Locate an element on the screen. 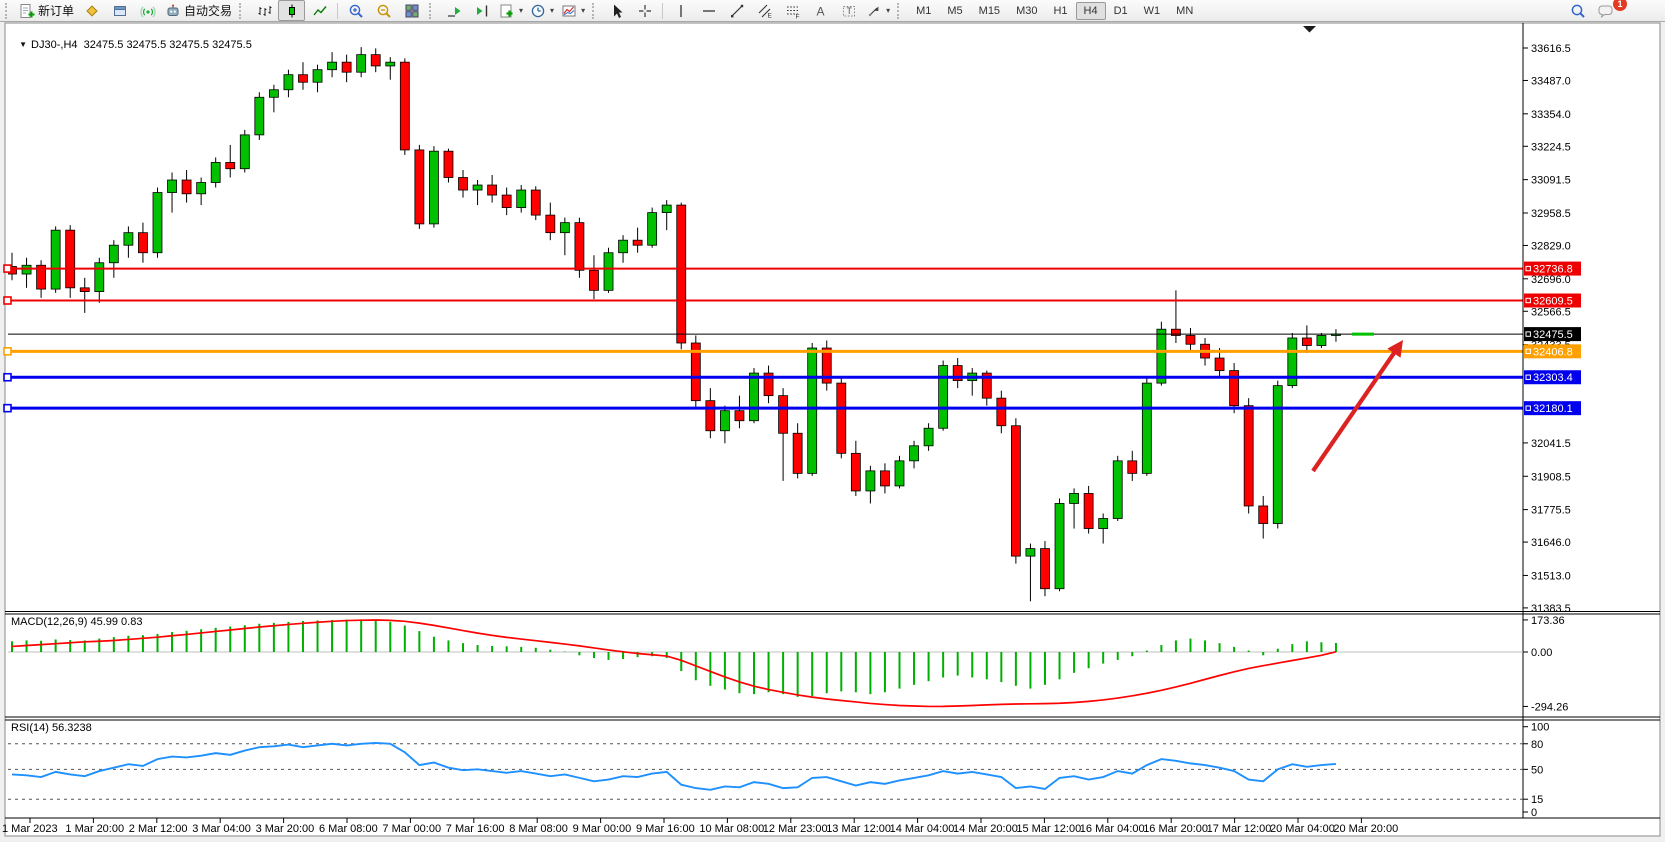  price-level-badge-value: 32180.1 is located at coordinates (1553, 409).